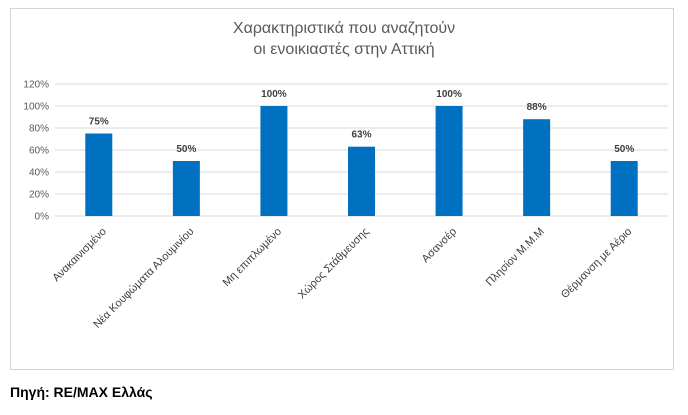  What do you see at coordinates (334, 264) in the screenshot?
I see `x-tick-label: Χώρος Στάθμευσης` at bounding box center [334, 264].